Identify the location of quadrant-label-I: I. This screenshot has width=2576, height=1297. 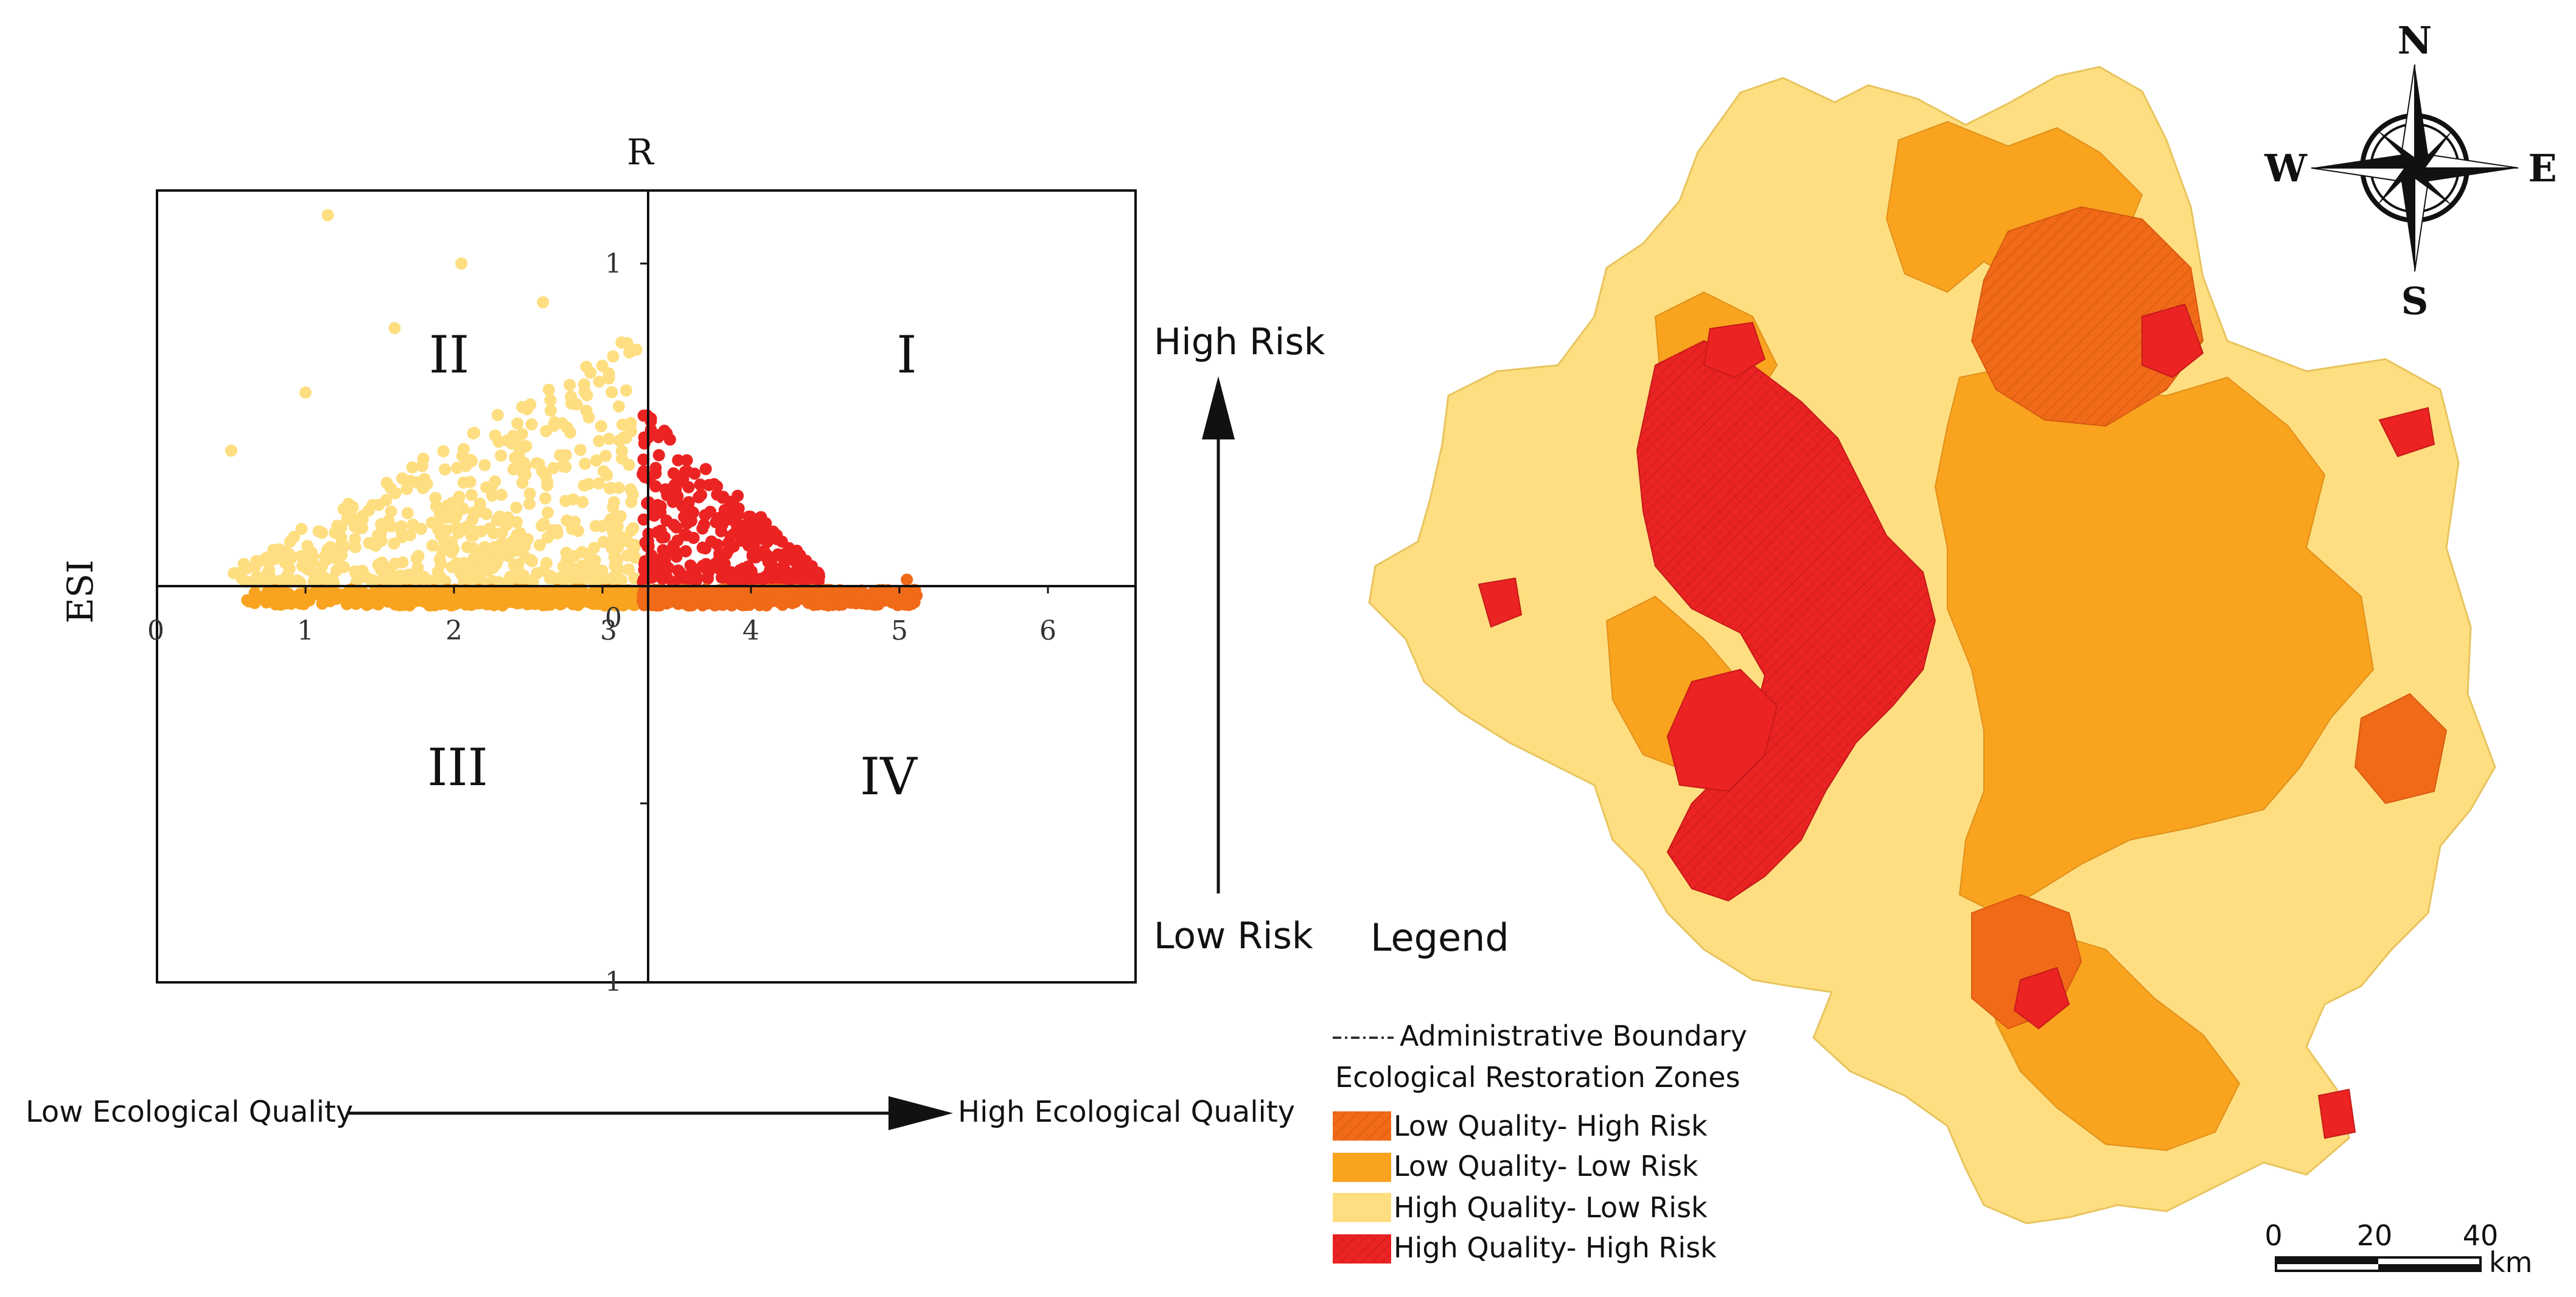
(906, 355).